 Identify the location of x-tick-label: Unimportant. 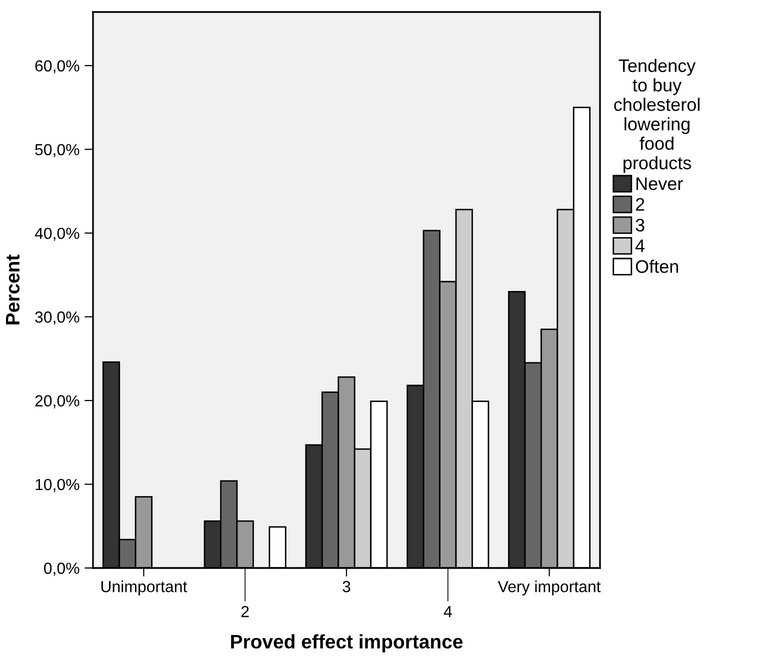
(144, 588).